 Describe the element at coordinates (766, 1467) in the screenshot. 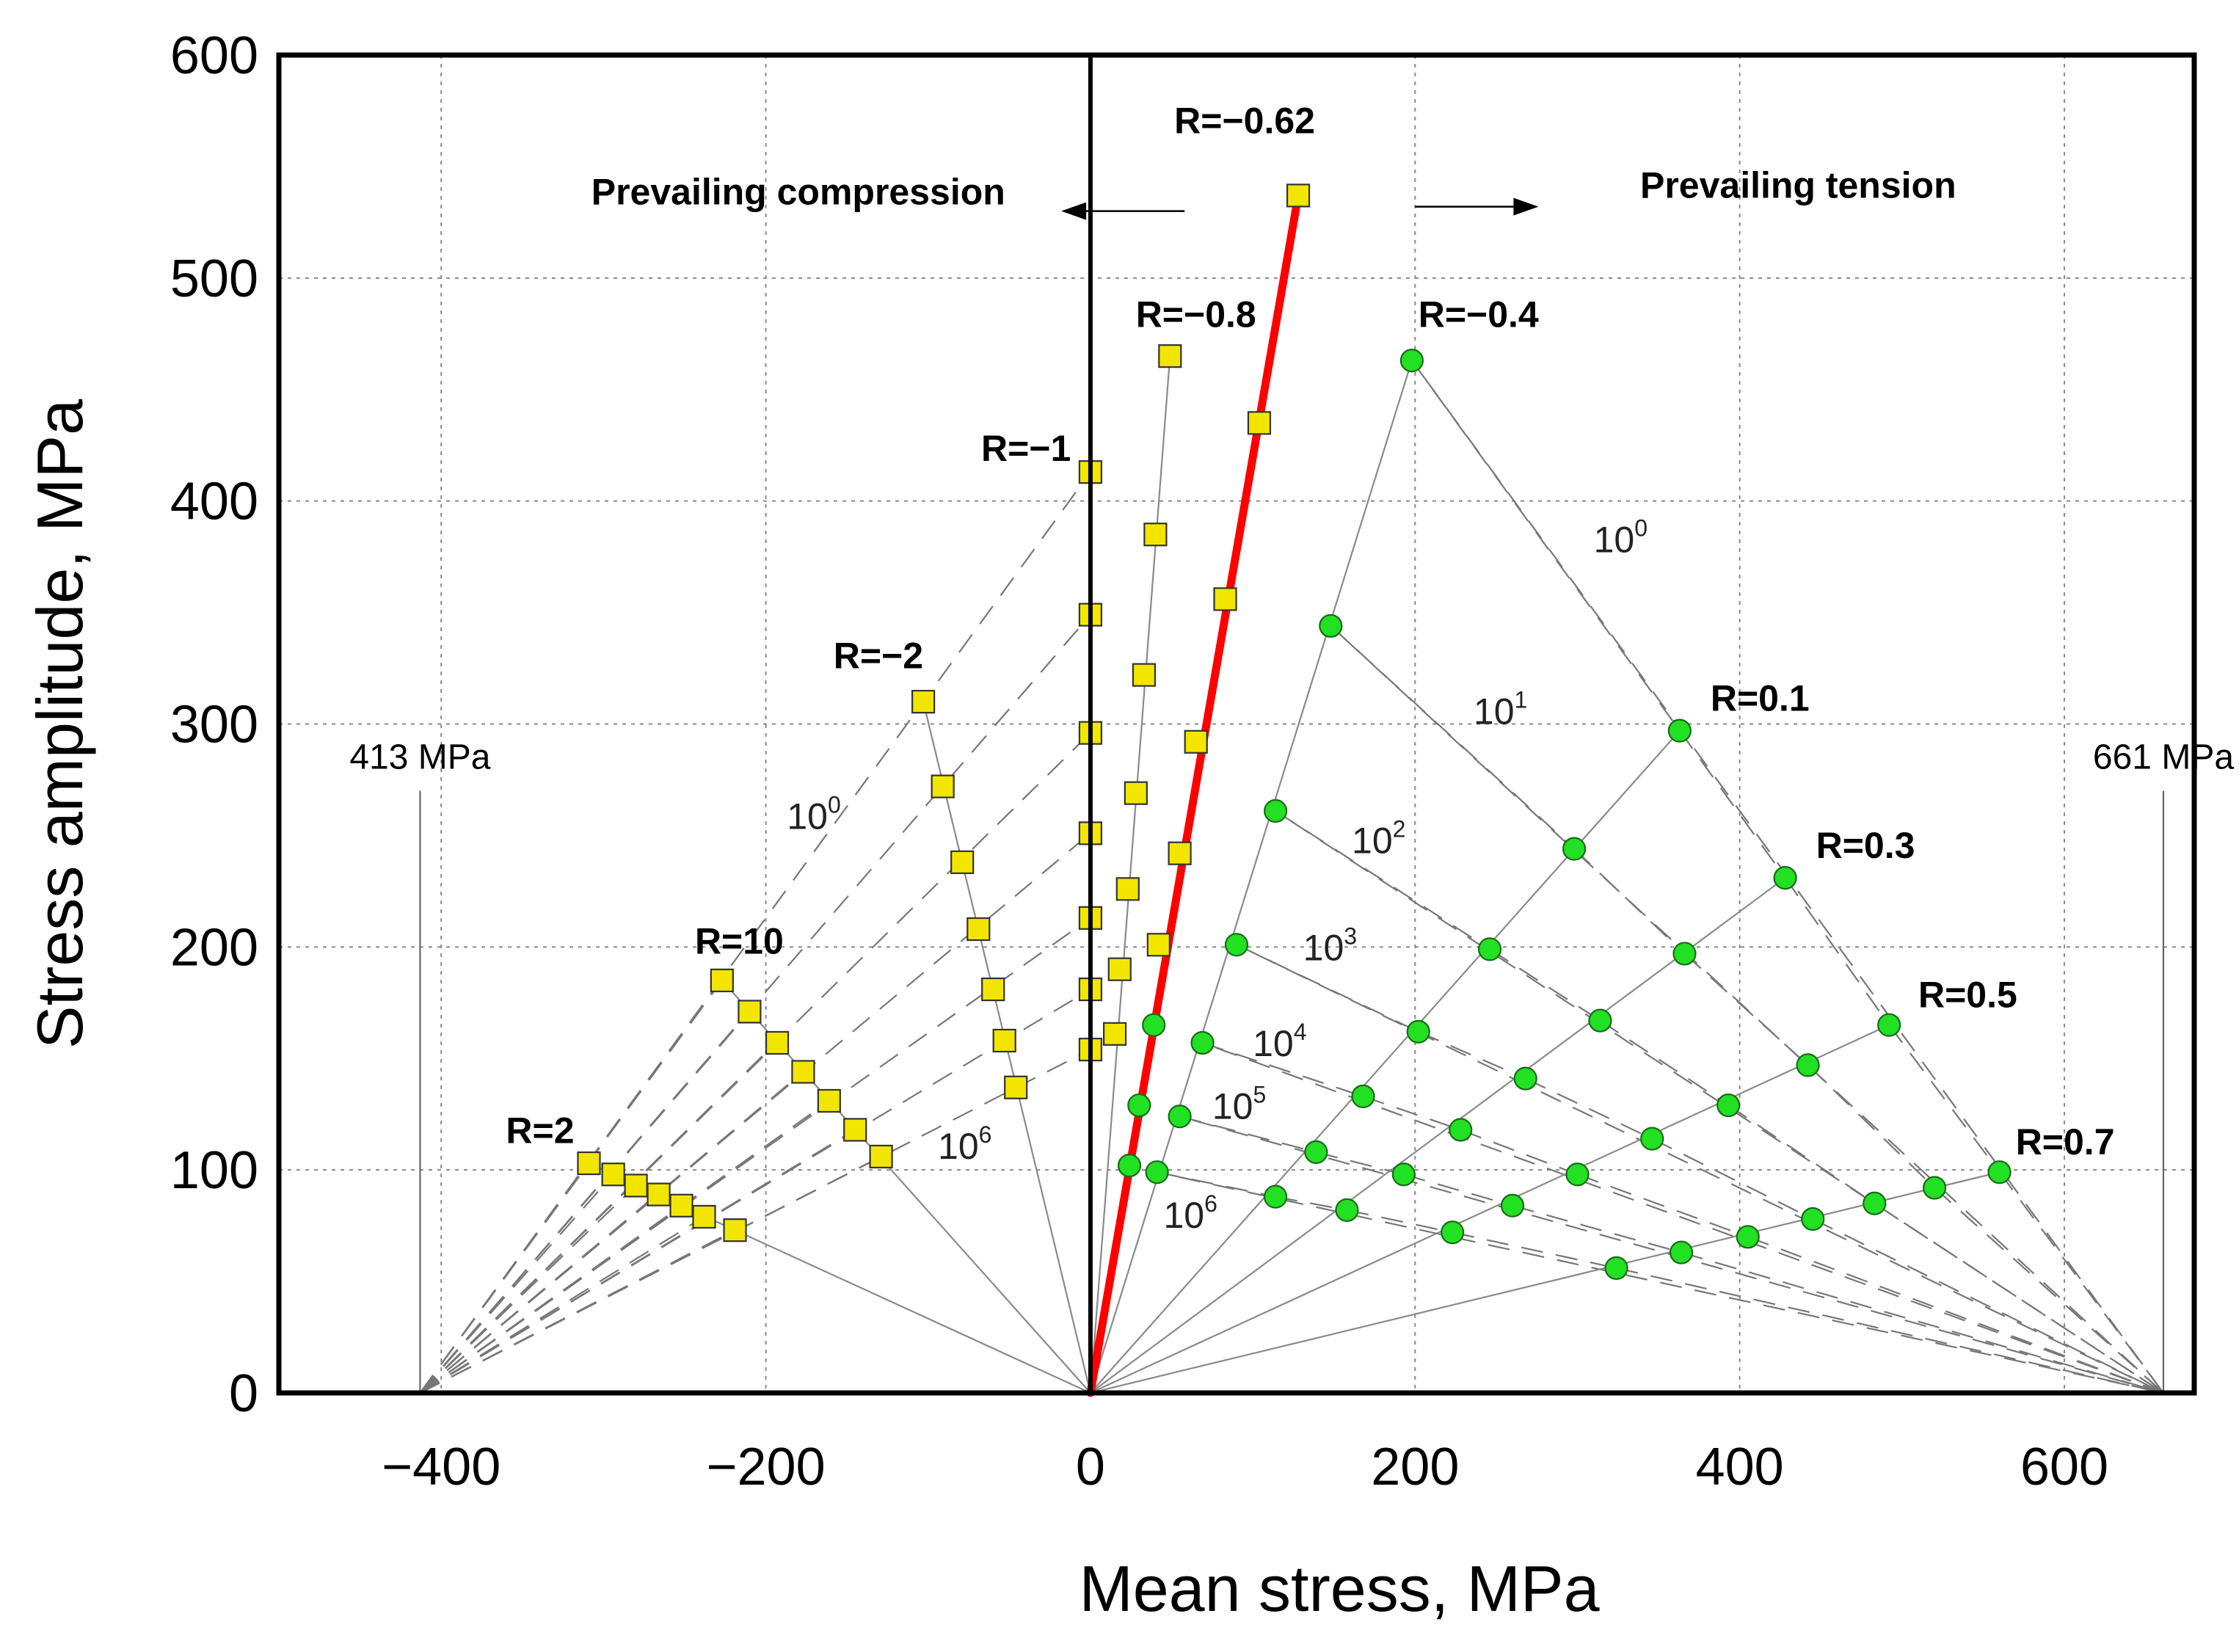

I see `x-tick-label: −200` at that location.